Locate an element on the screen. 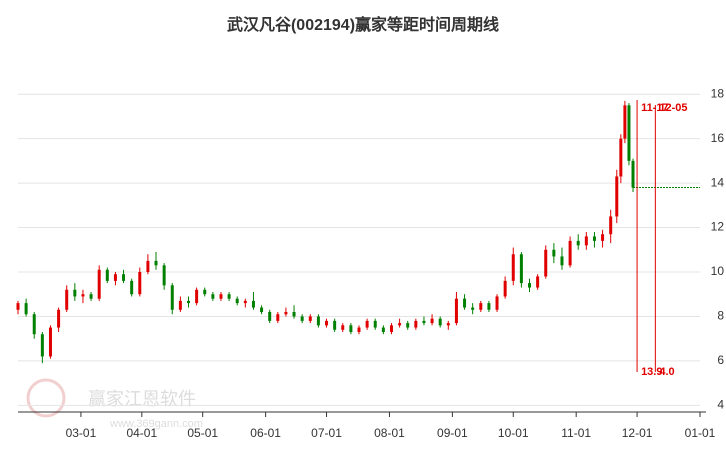 The height and width of the screenshot is (450, 726). x-tick-label: 01-01 is located at coordinates (700, 433).